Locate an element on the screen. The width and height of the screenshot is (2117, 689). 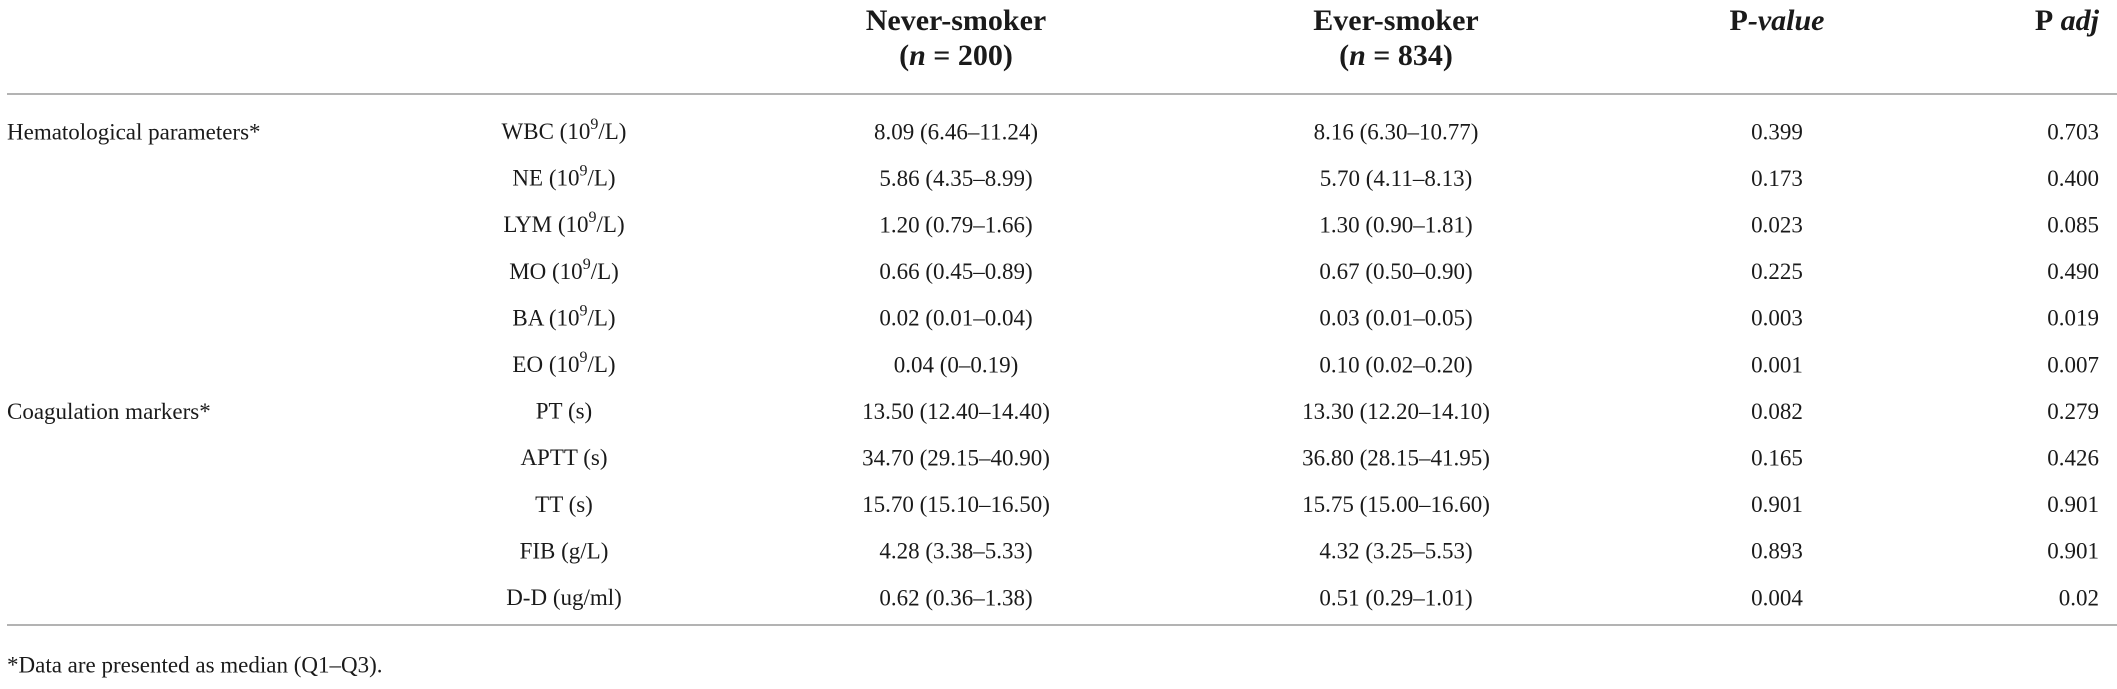
cell: 0.490 is located at coordinates (2073, 271).